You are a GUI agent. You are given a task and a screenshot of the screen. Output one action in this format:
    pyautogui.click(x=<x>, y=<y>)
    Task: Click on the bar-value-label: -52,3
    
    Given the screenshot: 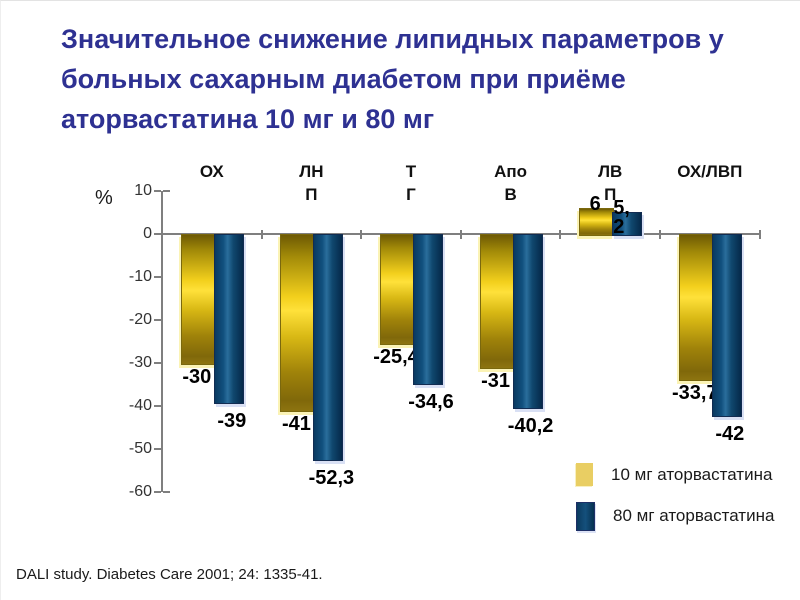 What is the action you would take?
    pyautogui.click(x=331, y=477)
    